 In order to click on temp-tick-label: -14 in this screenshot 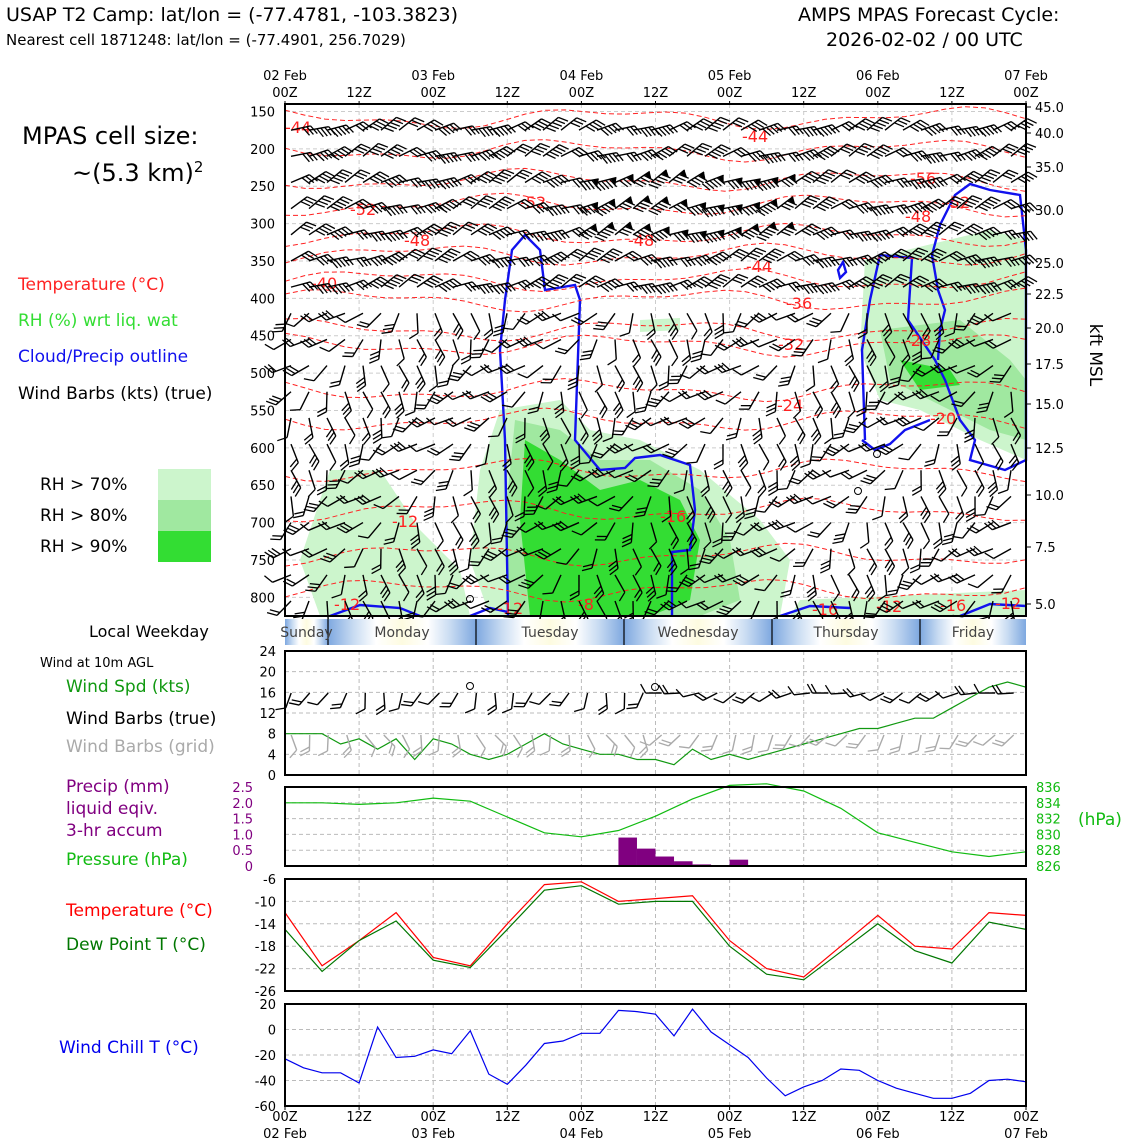, I will do `click(265, 925)`.